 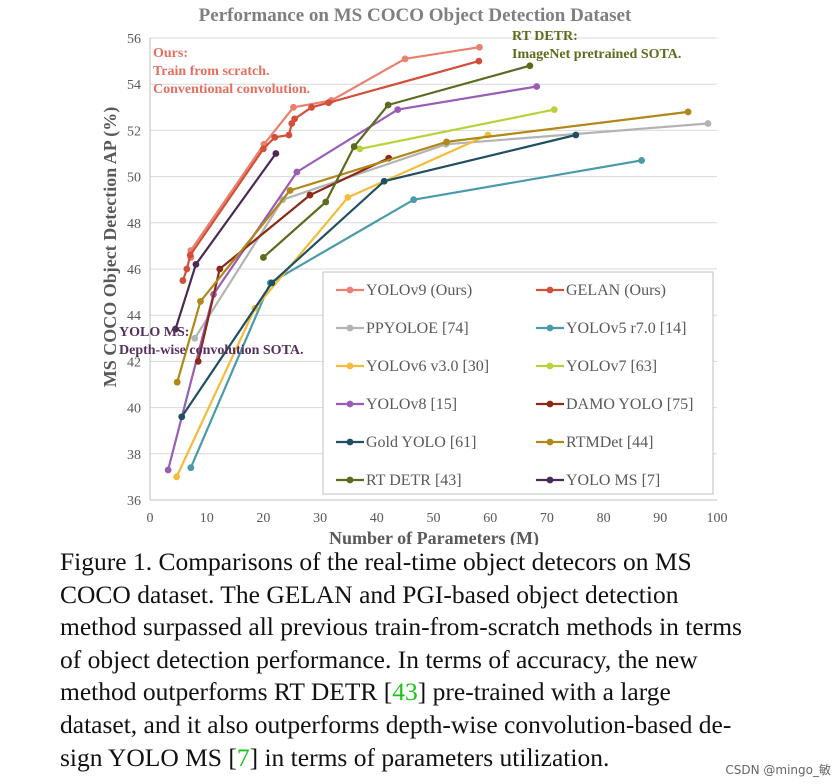 I want to click on x-tick-90: 90, so click(x=660, y=518).